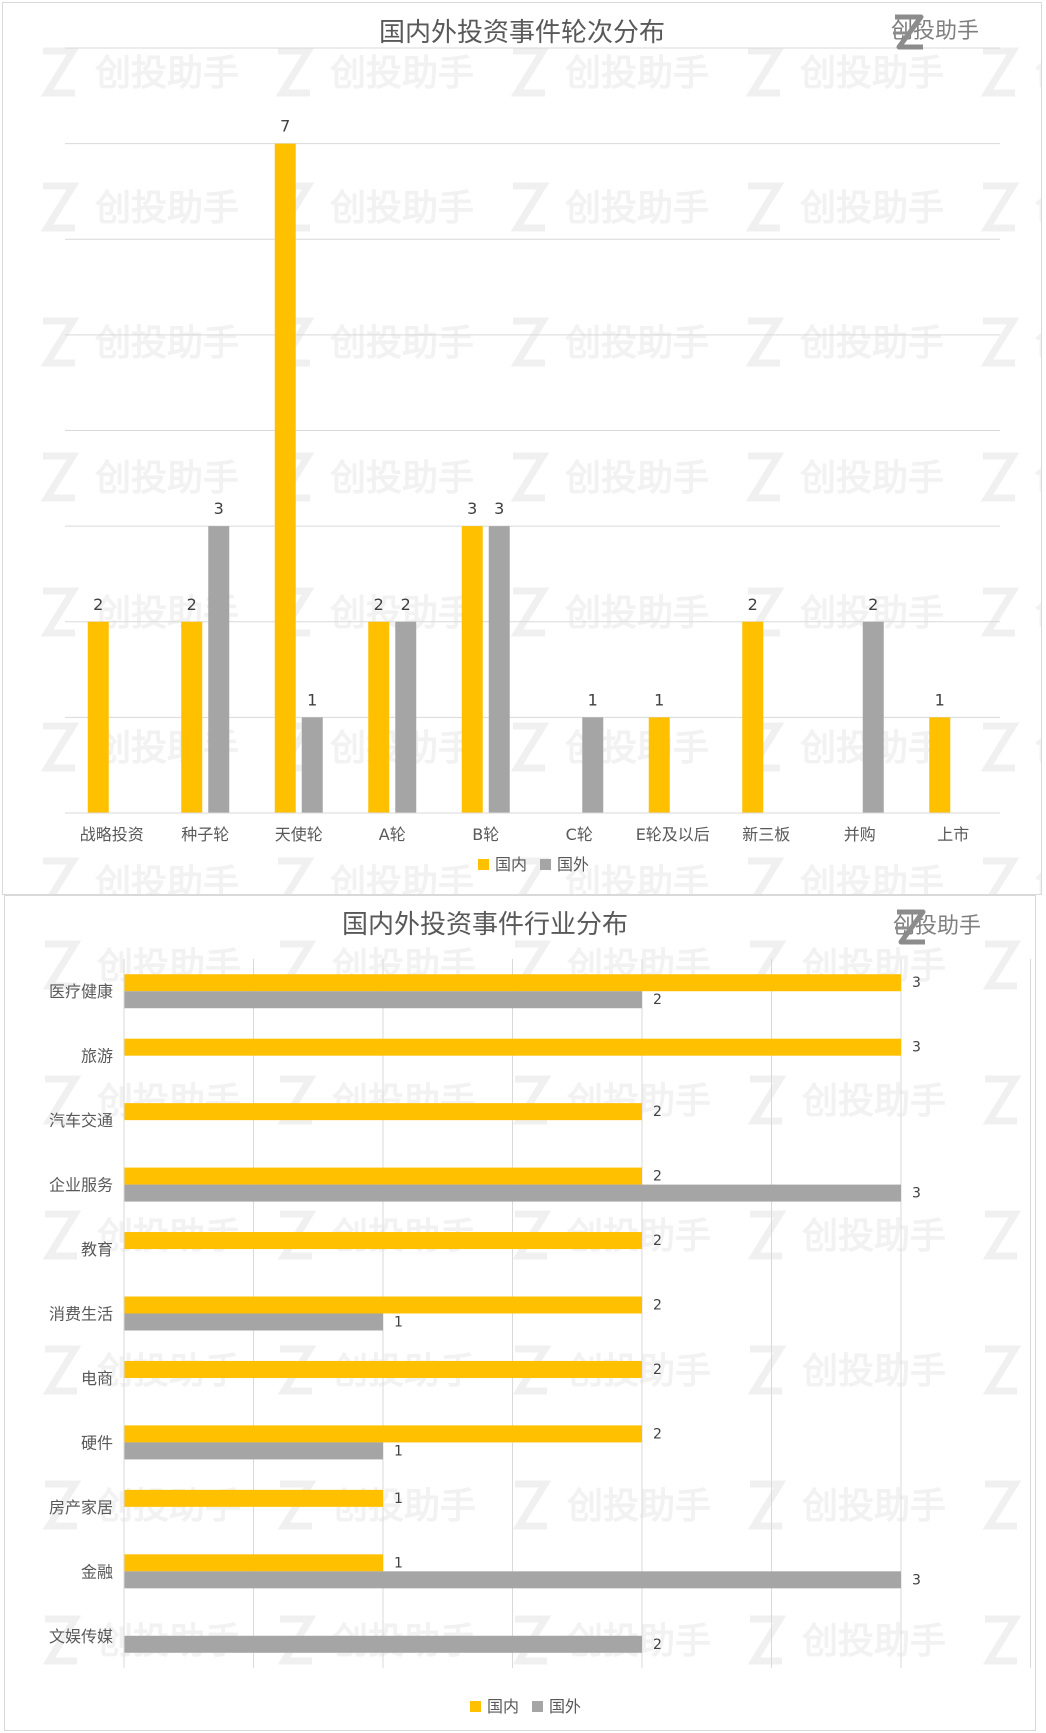 The image size is (1046, 1733). Describe the element at coordinates (205, 834) in the screenshot. I see `x-tick-label: 种子轮` at that location.